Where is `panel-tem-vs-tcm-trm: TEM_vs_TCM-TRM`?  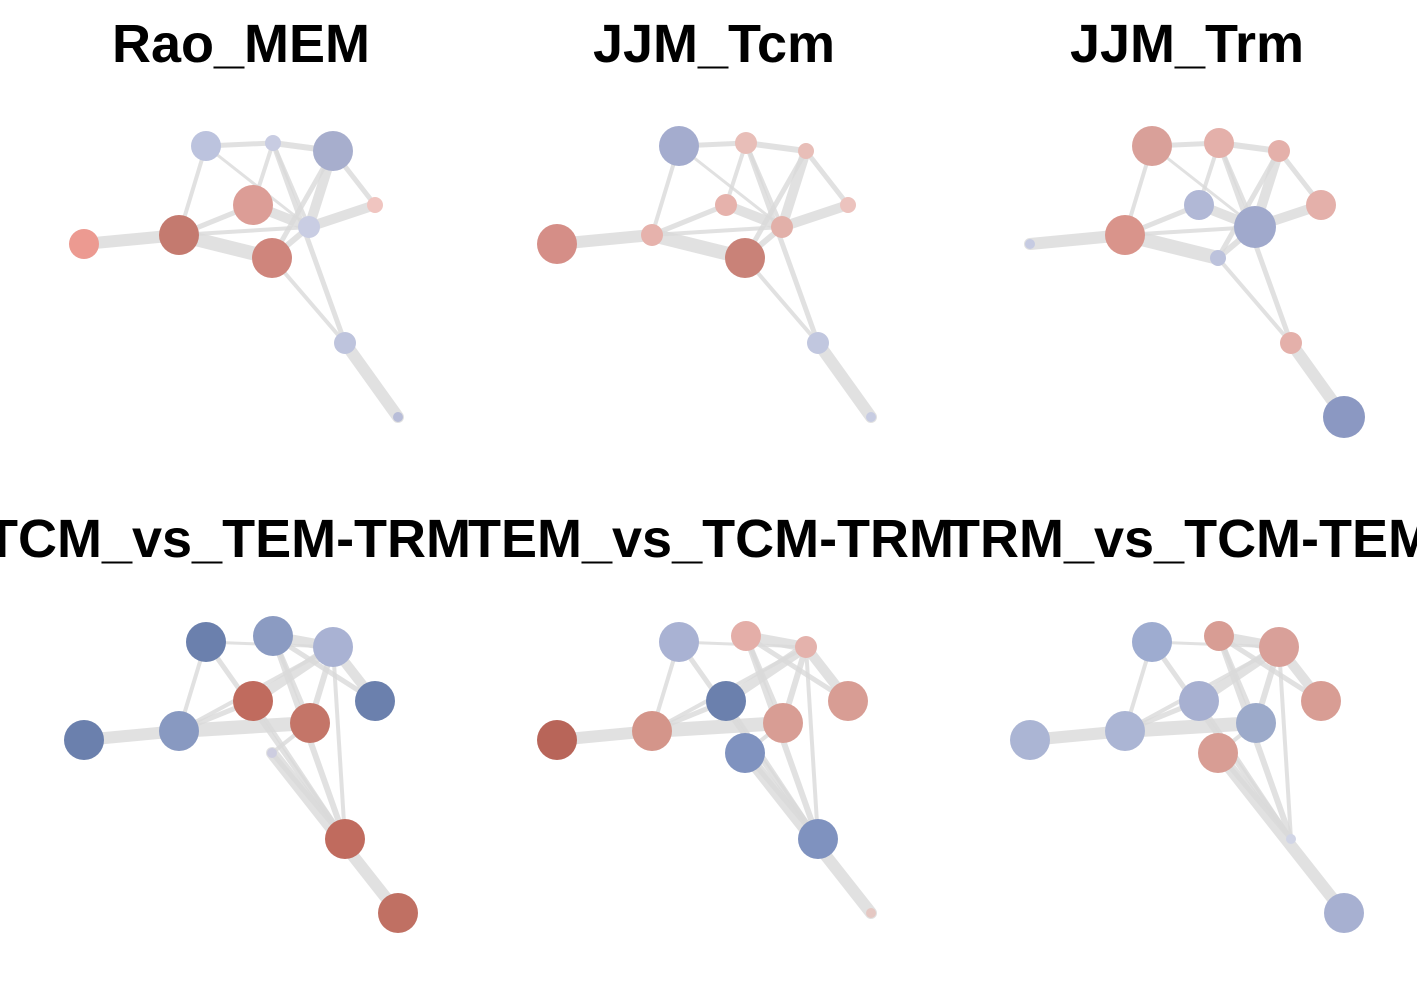
panel-tem-vs-tcm-trm: TEM_vs_TCM-TRM is located at coordinates (711, 714).